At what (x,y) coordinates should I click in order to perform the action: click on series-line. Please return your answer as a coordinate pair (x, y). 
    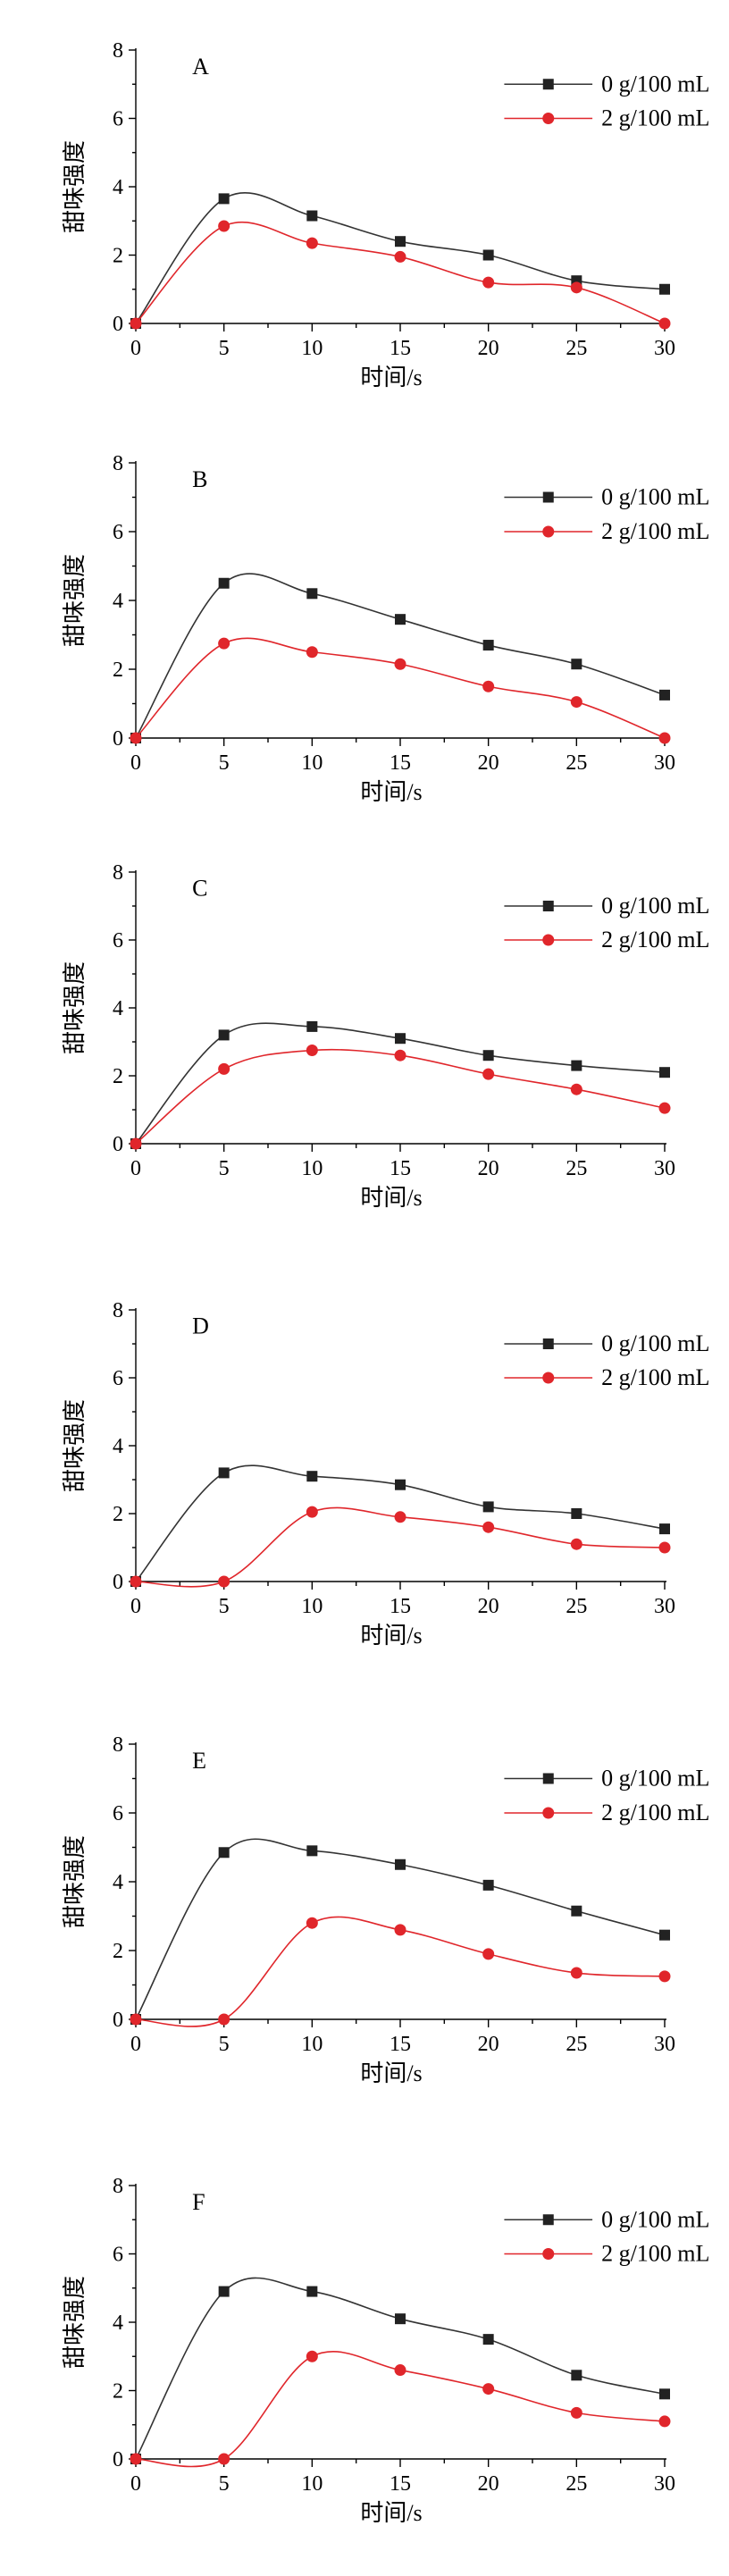
    Looking at the image, I should click on (400, 656).